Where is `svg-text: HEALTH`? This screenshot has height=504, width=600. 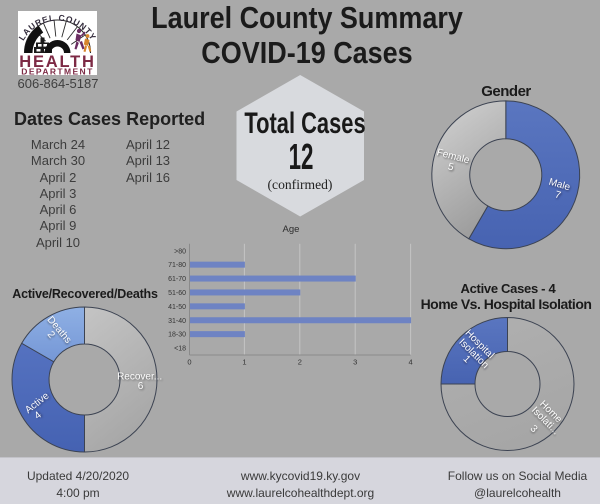
svg-text: HEALTH is located at coordinates (57, 62).